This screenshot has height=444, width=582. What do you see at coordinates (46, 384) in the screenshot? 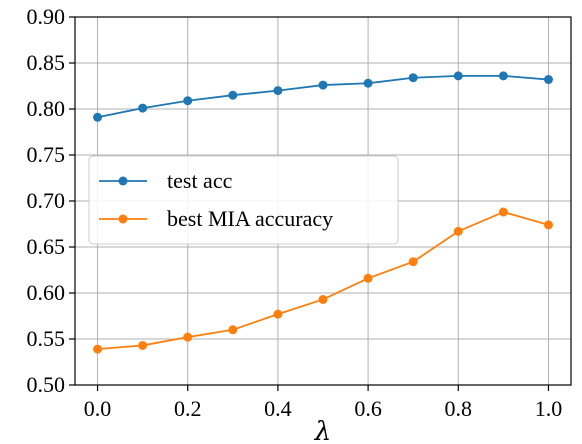
I see `y-tick-label: 0.50` at bounding box center [46, 384].